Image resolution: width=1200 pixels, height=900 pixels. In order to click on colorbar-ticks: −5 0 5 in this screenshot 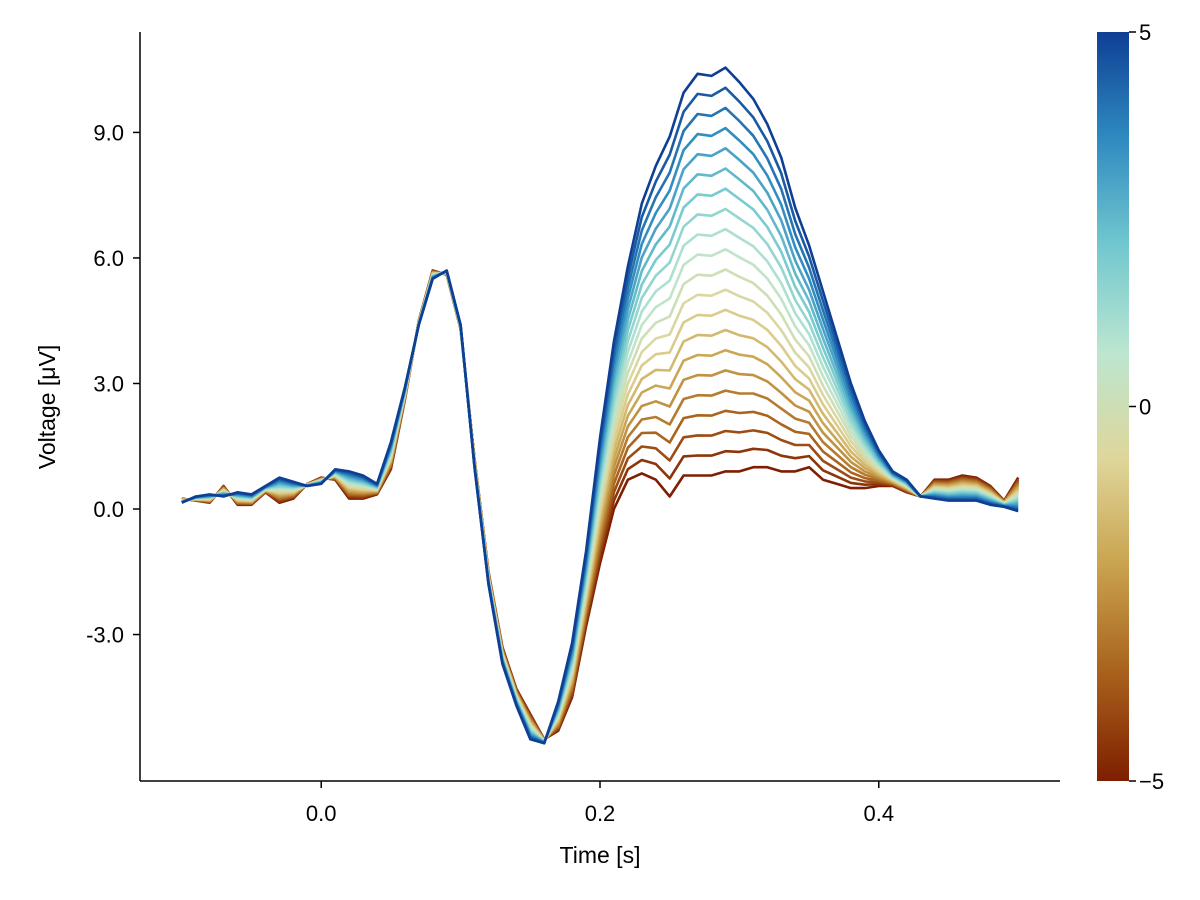, I will do `click(1146, 407)`.